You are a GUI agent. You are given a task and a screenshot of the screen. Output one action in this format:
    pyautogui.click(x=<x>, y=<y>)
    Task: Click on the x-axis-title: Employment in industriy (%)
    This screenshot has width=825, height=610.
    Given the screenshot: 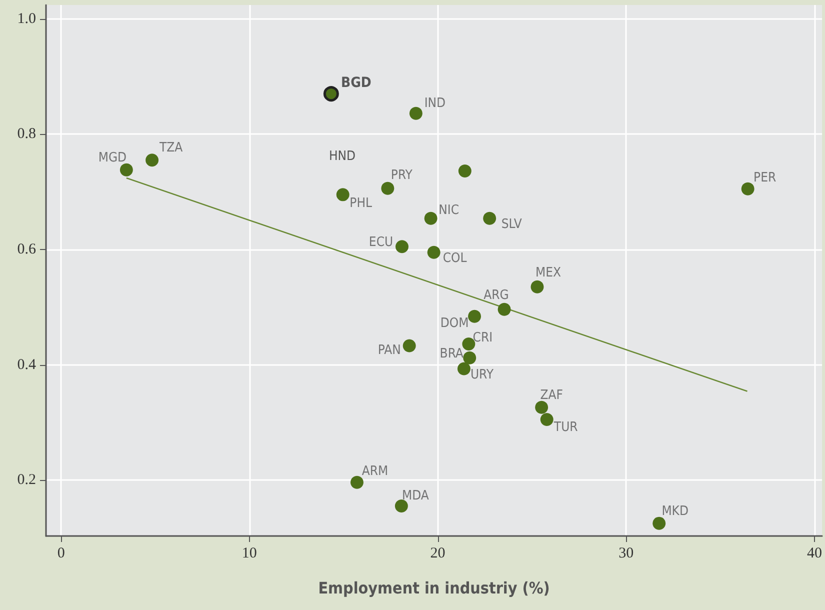 What is the action you would take?
    pyautogui.click(x=434, y=588)
    